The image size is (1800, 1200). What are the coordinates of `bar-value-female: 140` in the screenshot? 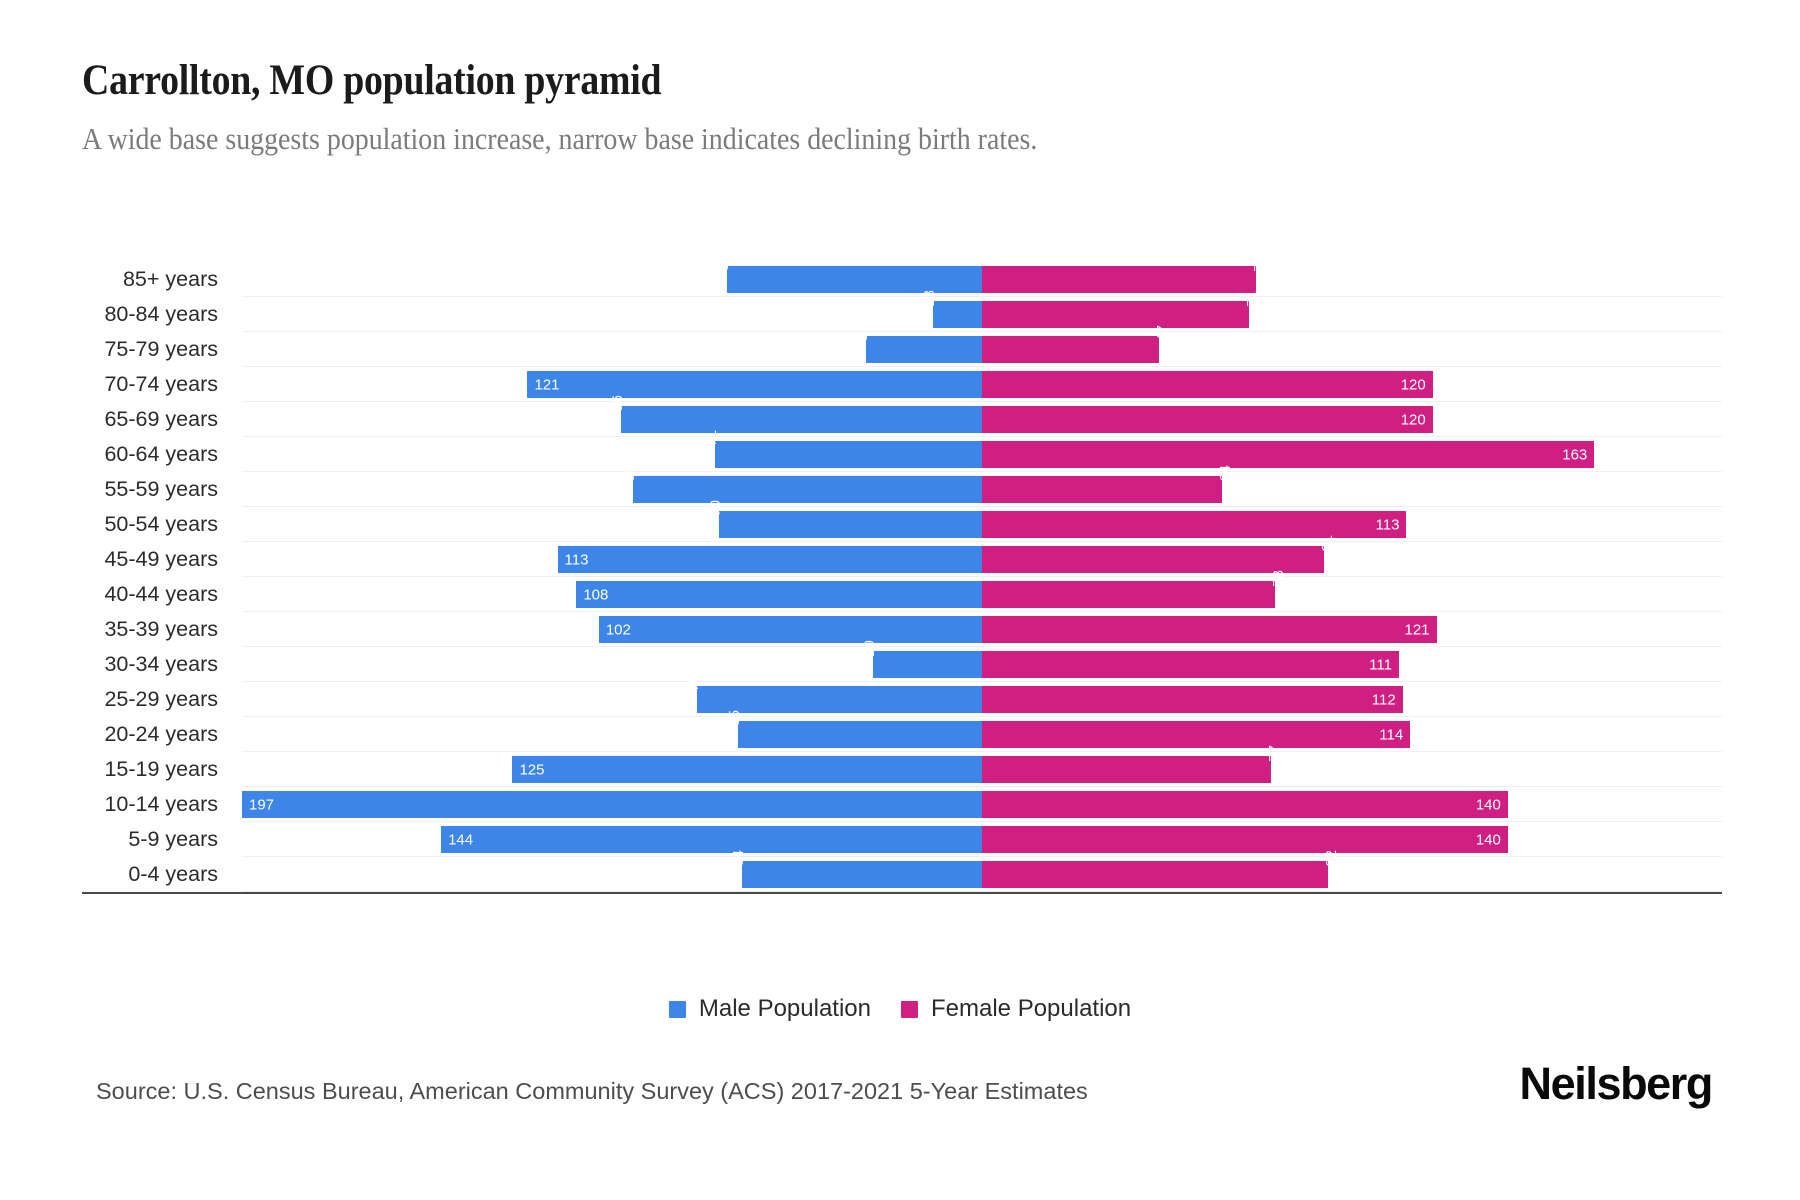 It's located at (1488, 804).